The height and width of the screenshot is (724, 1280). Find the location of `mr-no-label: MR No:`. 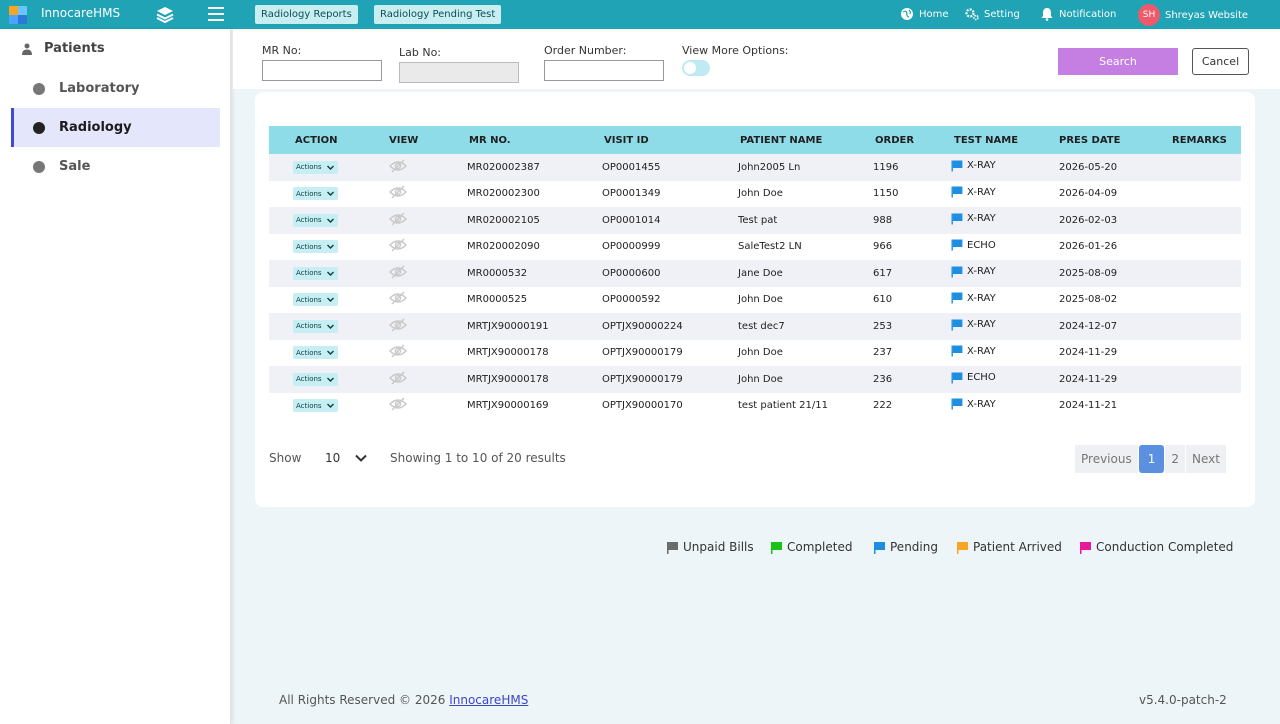

mr-no-label: MR No: is located at coordinates (282, 50).